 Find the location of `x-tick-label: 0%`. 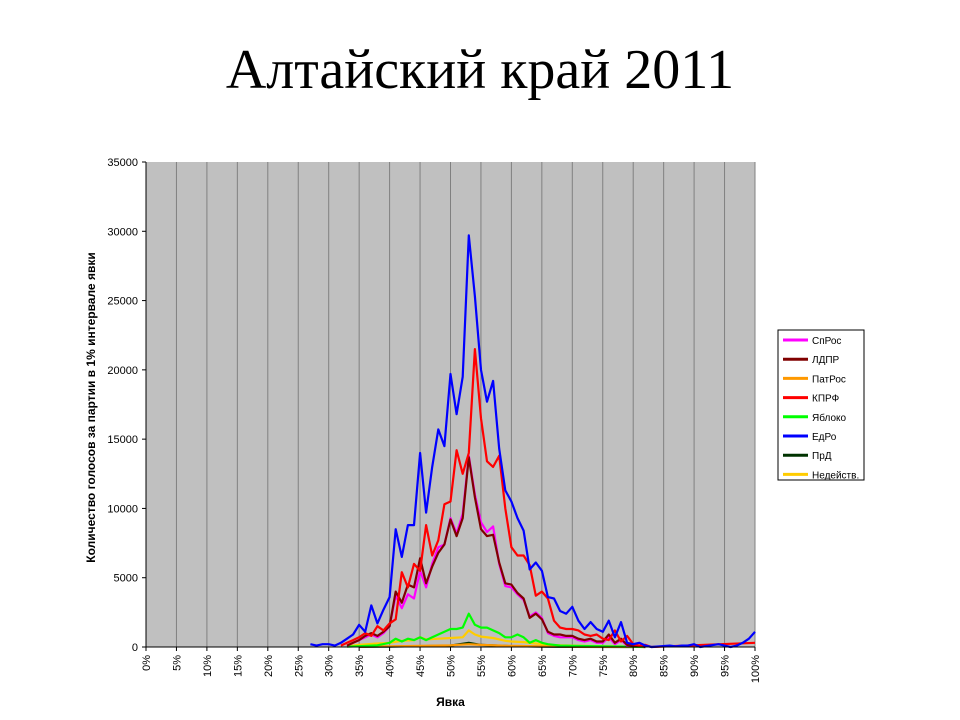

x-tick-label: 0% is located at coordinates (147, 663).